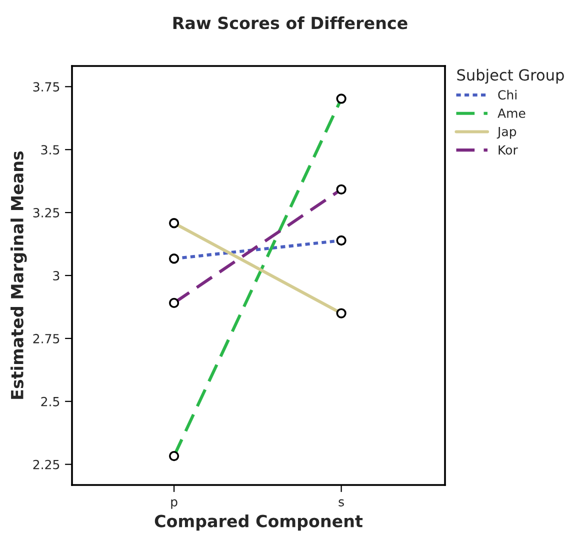 The width and height of the screenshot is (580, 545). Describe the element at coordinates (258, 522) in the screenshot. I see `x-axis-title: Compared Component` at that location.